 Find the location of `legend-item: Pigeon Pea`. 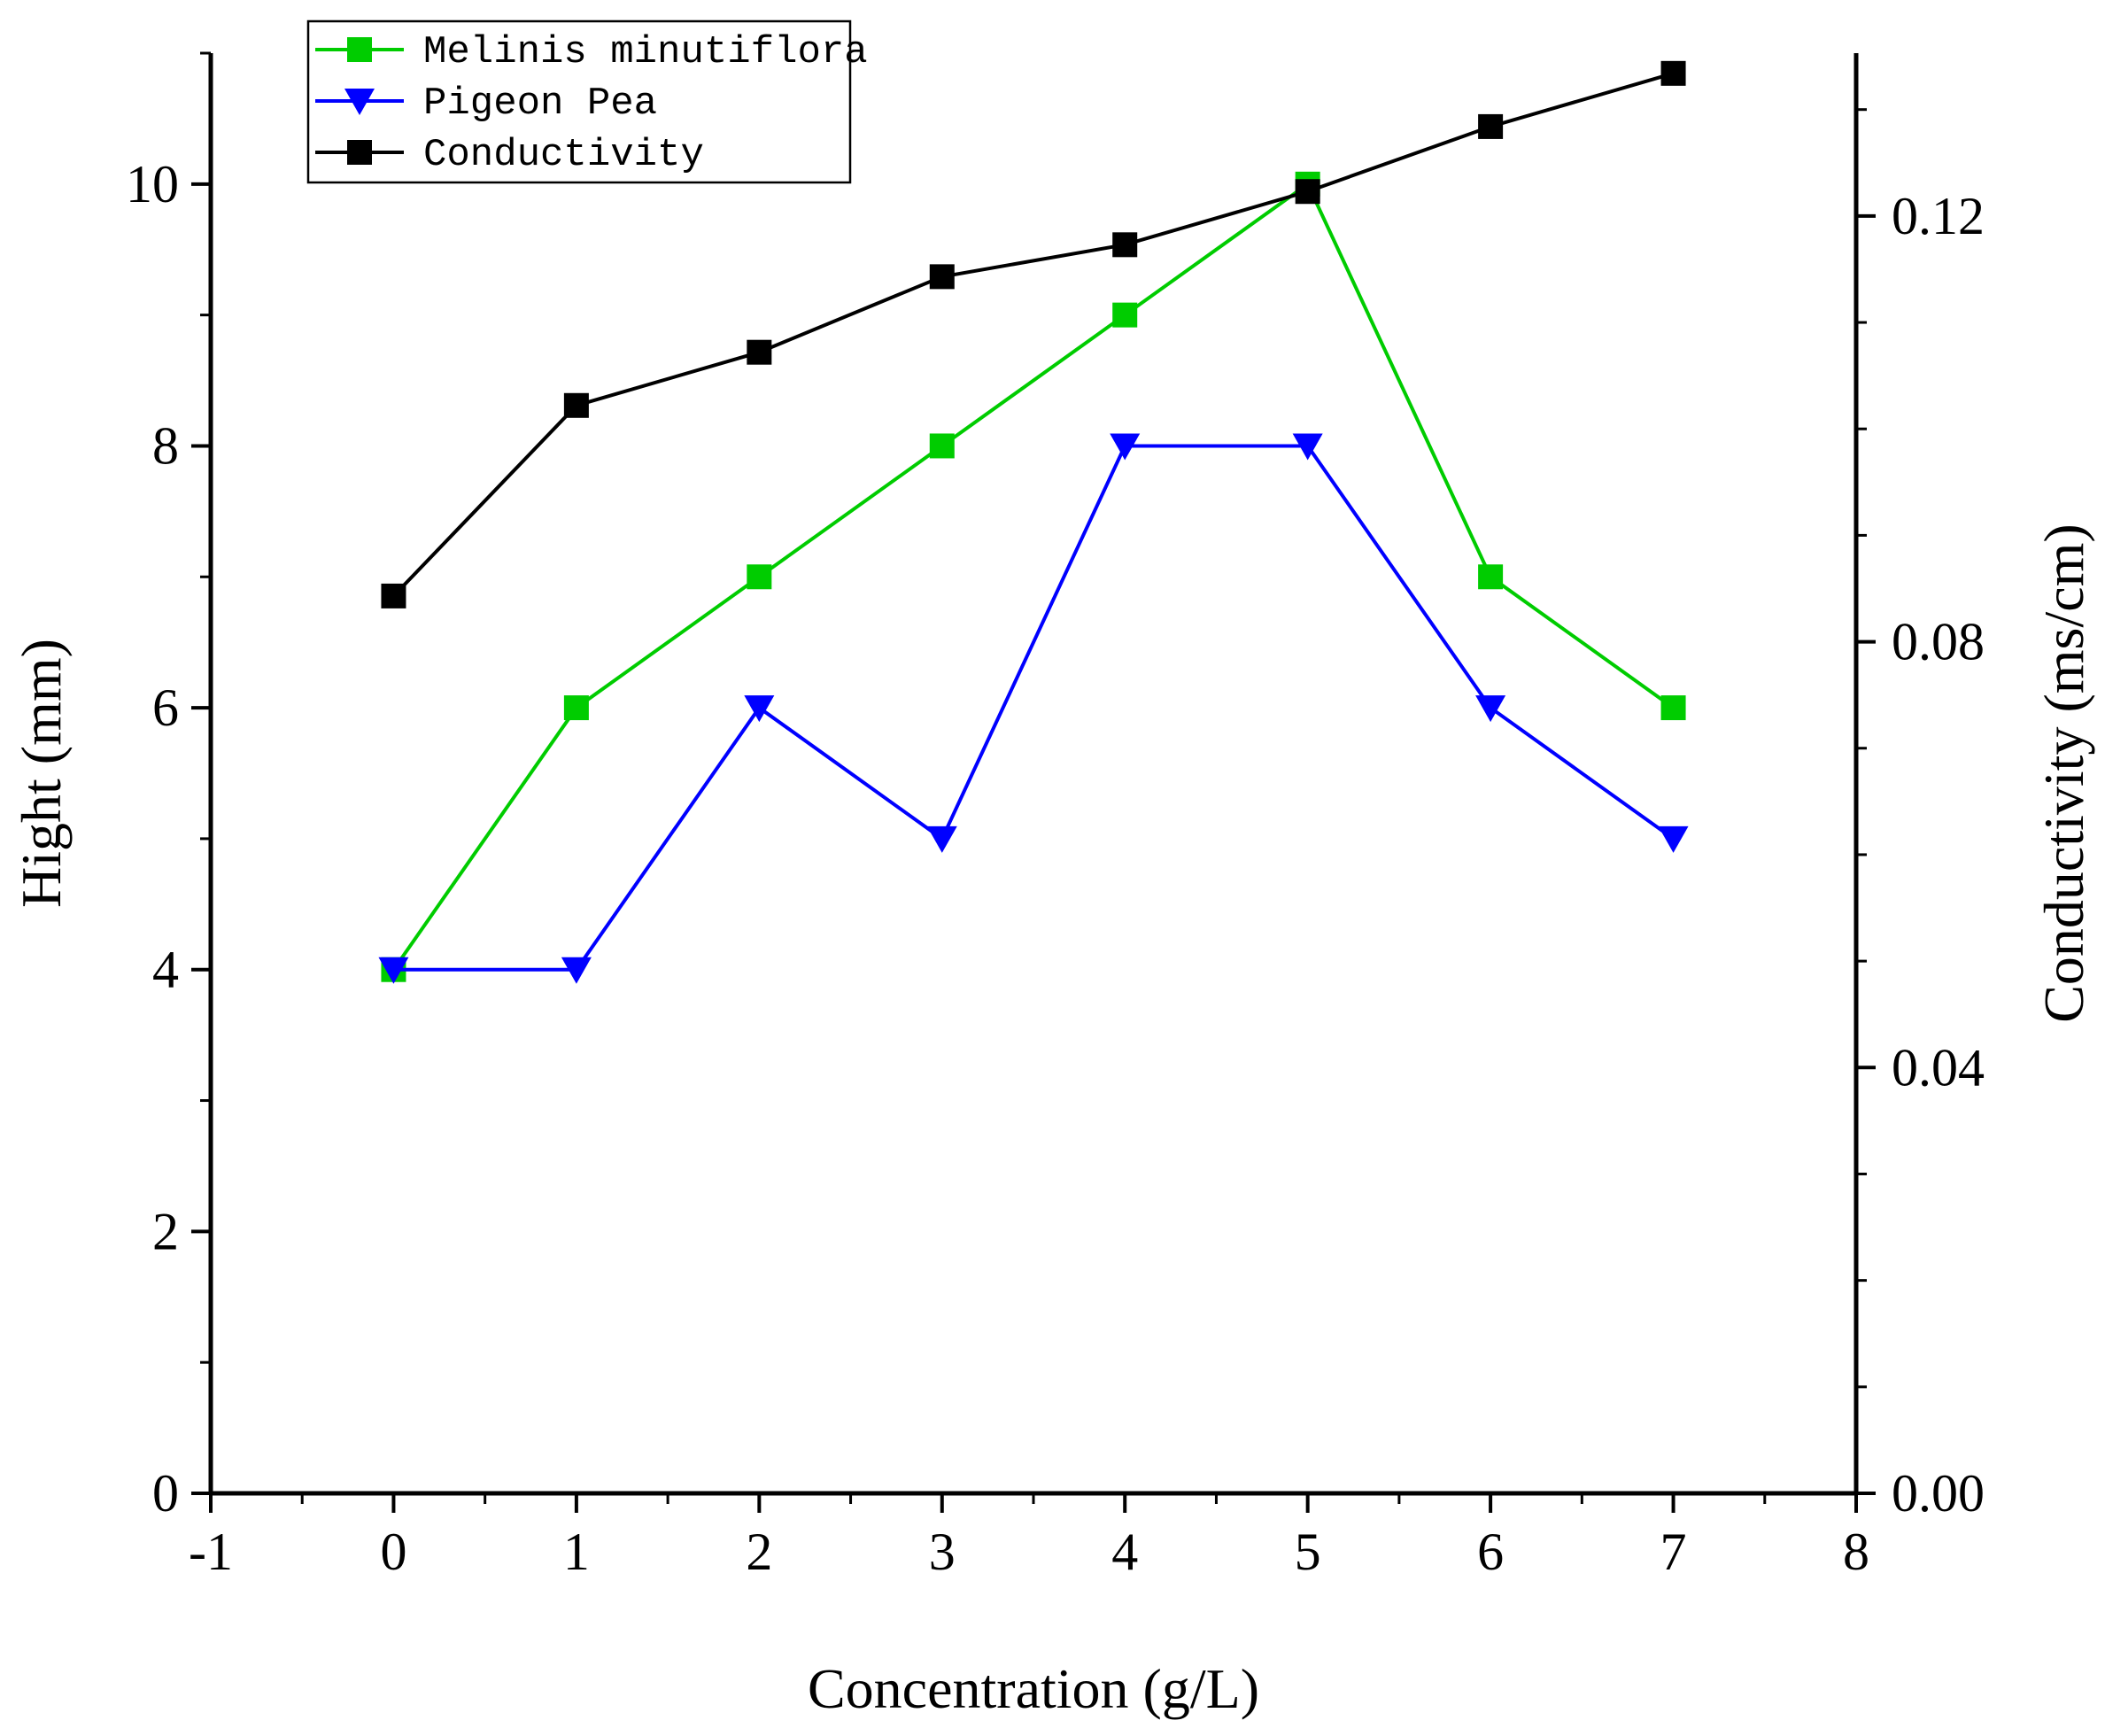

legend-item: Pigeon Pea is located at coordinates (486, 103).